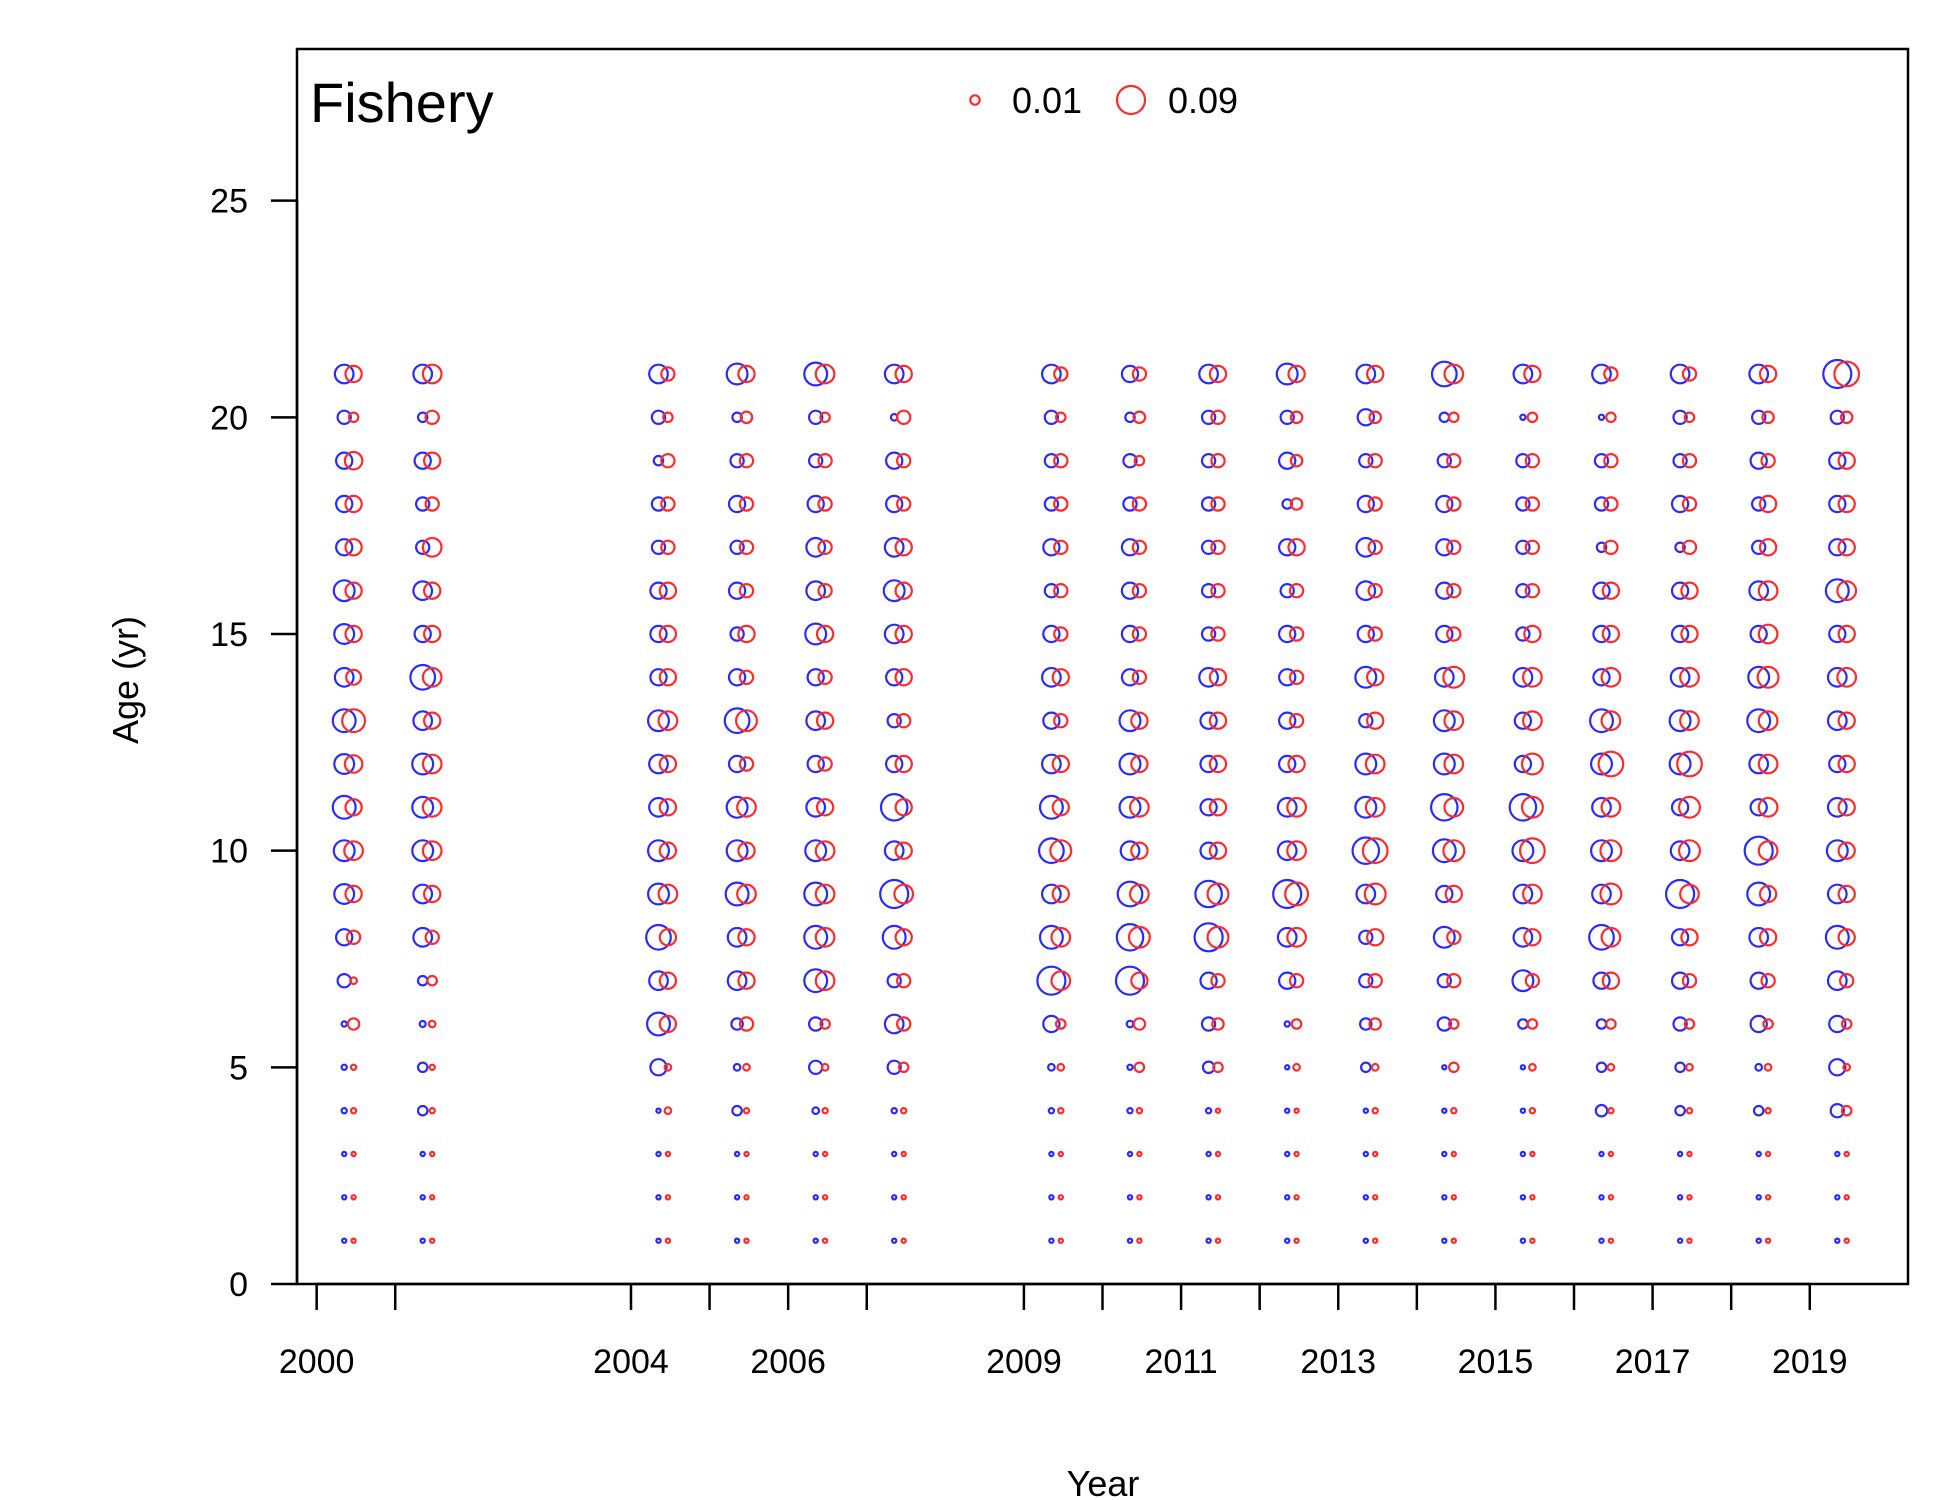 The width and height of the screenshot is (1950, 1500). Describe the element at coordinates (402, 102) in the screenshot. I see `panel-title: Fishery` at that location.